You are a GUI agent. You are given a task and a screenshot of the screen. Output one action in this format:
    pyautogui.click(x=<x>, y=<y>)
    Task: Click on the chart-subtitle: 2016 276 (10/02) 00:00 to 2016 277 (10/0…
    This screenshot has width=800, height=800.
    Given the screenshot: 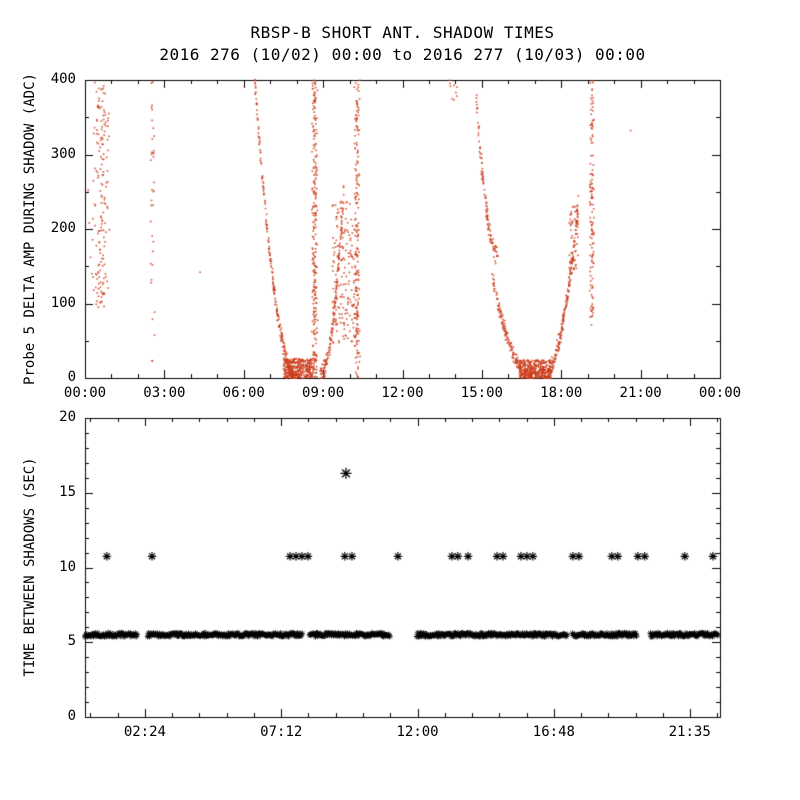 What is the action you would take?
    pyautogui.click(x=402, y=54)
    